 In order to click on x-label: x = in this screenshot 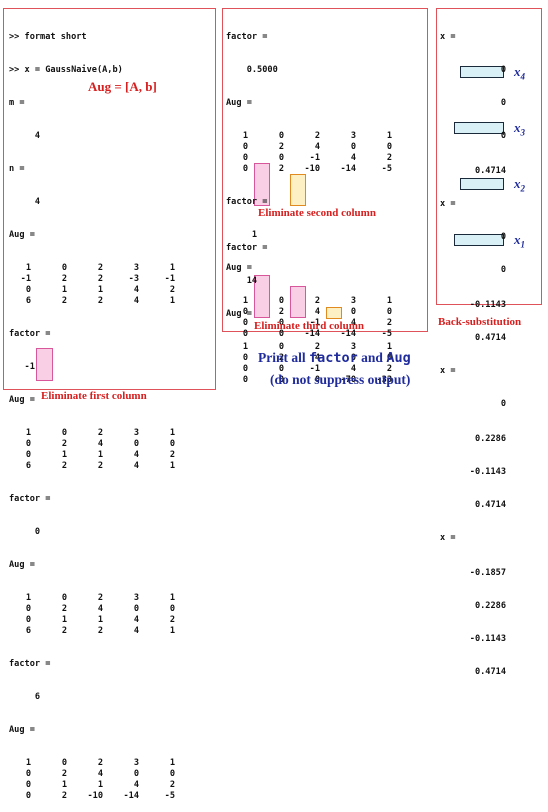, I will do `click(448, 538)`.